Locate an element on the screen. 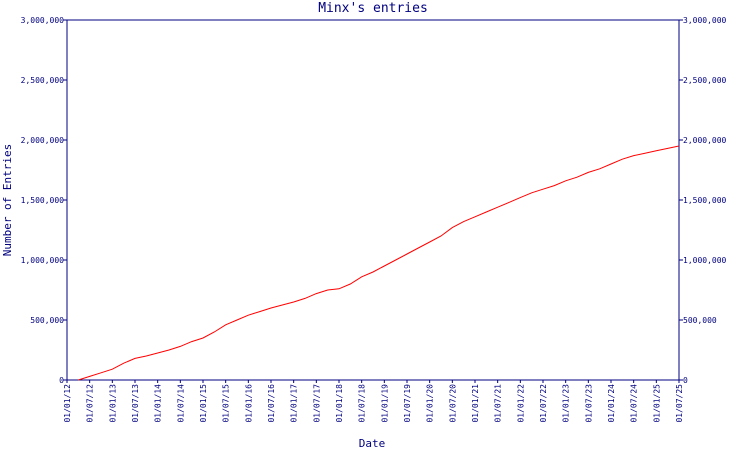 This screenshot has height=450, width=750. x-tick-label: 01/01/12 is located at coordinates (67, 403).